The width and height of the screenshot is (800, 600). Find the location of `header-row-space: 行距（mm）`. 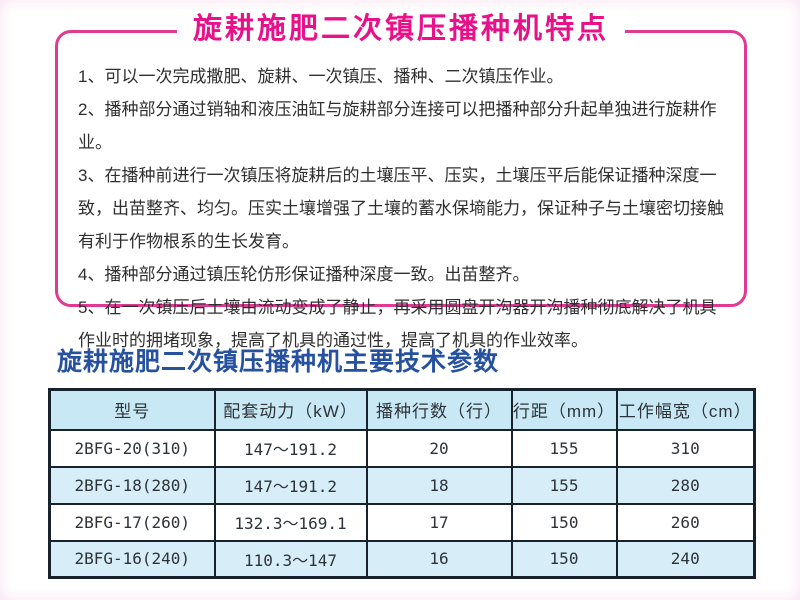

header-row-space: 行距（mm） is located at coordinates (564, 409).